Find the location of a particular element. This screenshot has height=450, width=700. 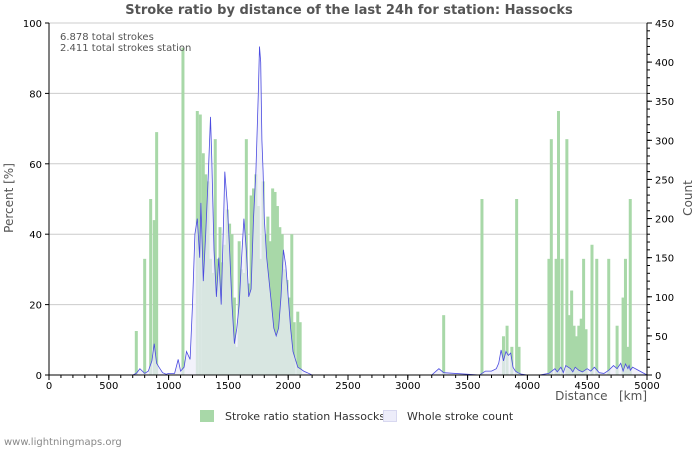

bar-4450km is located at coordinates (581, 346).